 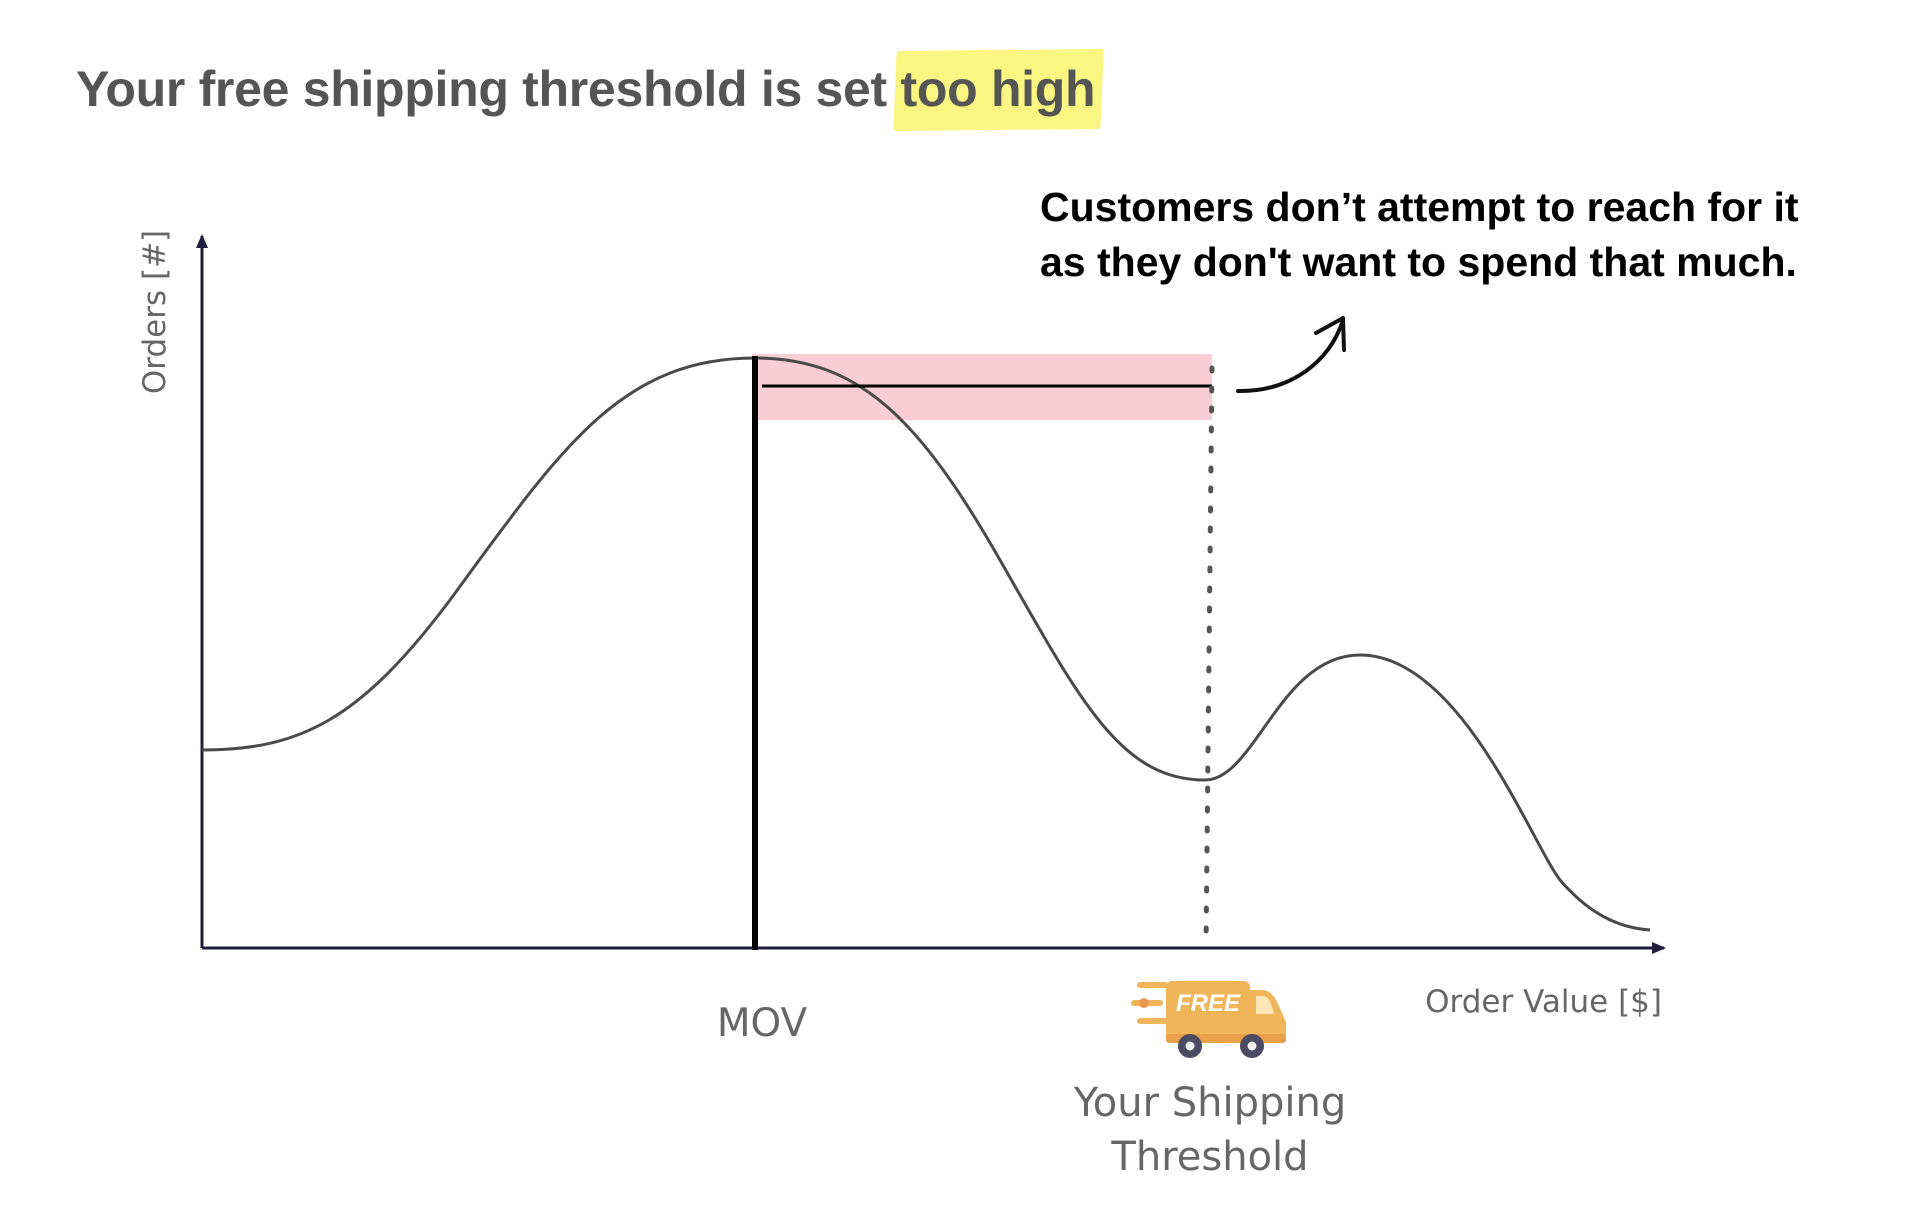 What do you see at coordinates (1208, 1019) in the screenshot?
I see `delivery-truck-icon: FREE` at bounding box center [1208, 1019].